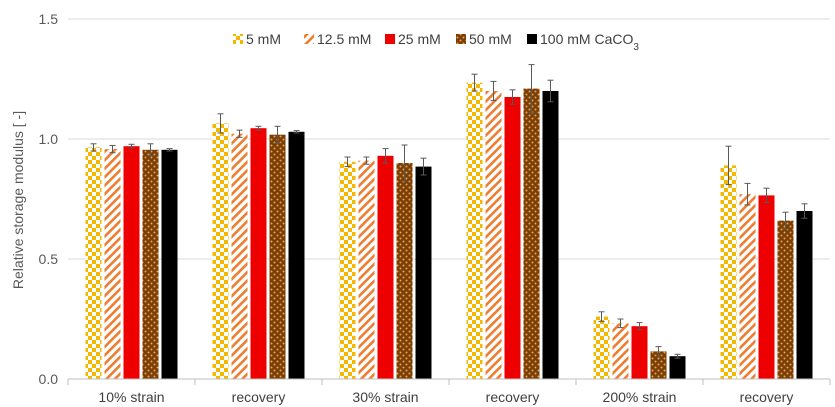  I want to click on y-axis-ticks: 0.0 0.5 1.0 1.5, so click(49, 199).